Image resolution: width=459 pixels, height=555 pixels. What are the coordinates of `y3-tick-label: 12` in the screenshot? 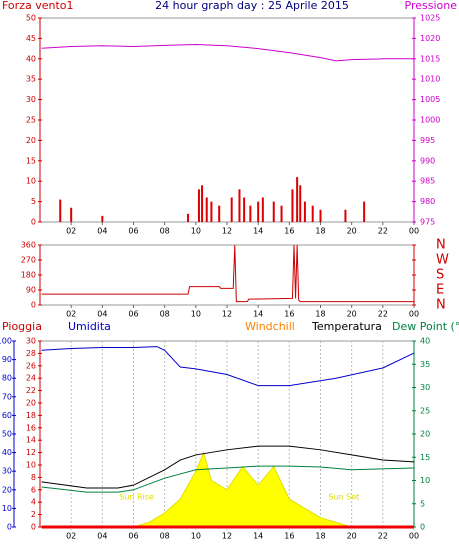 It's located at (31, 452).